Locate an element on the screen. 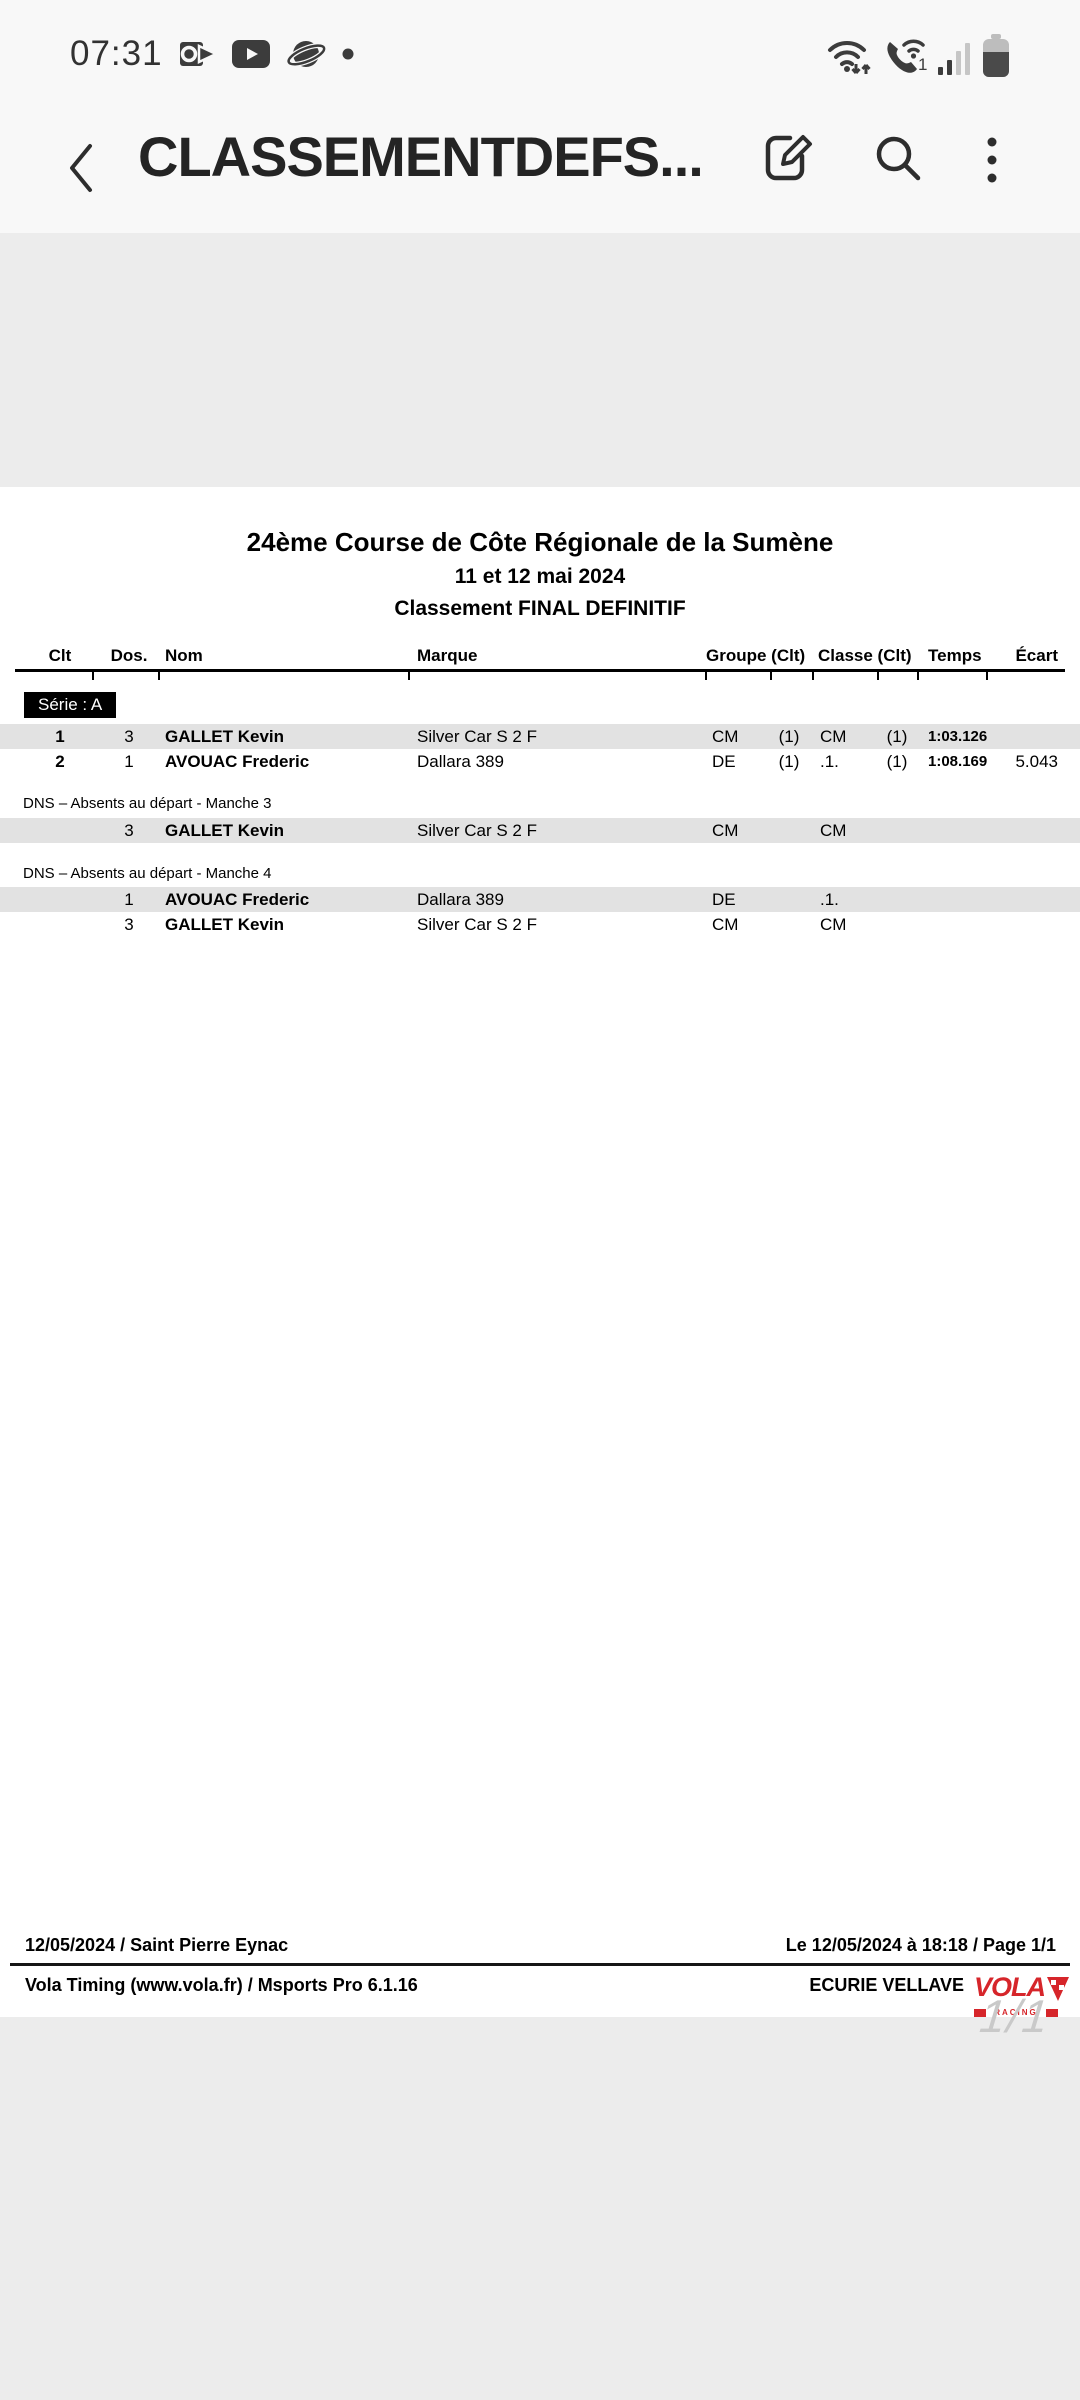  cell-ecart is located at coordinates (1008, 736).